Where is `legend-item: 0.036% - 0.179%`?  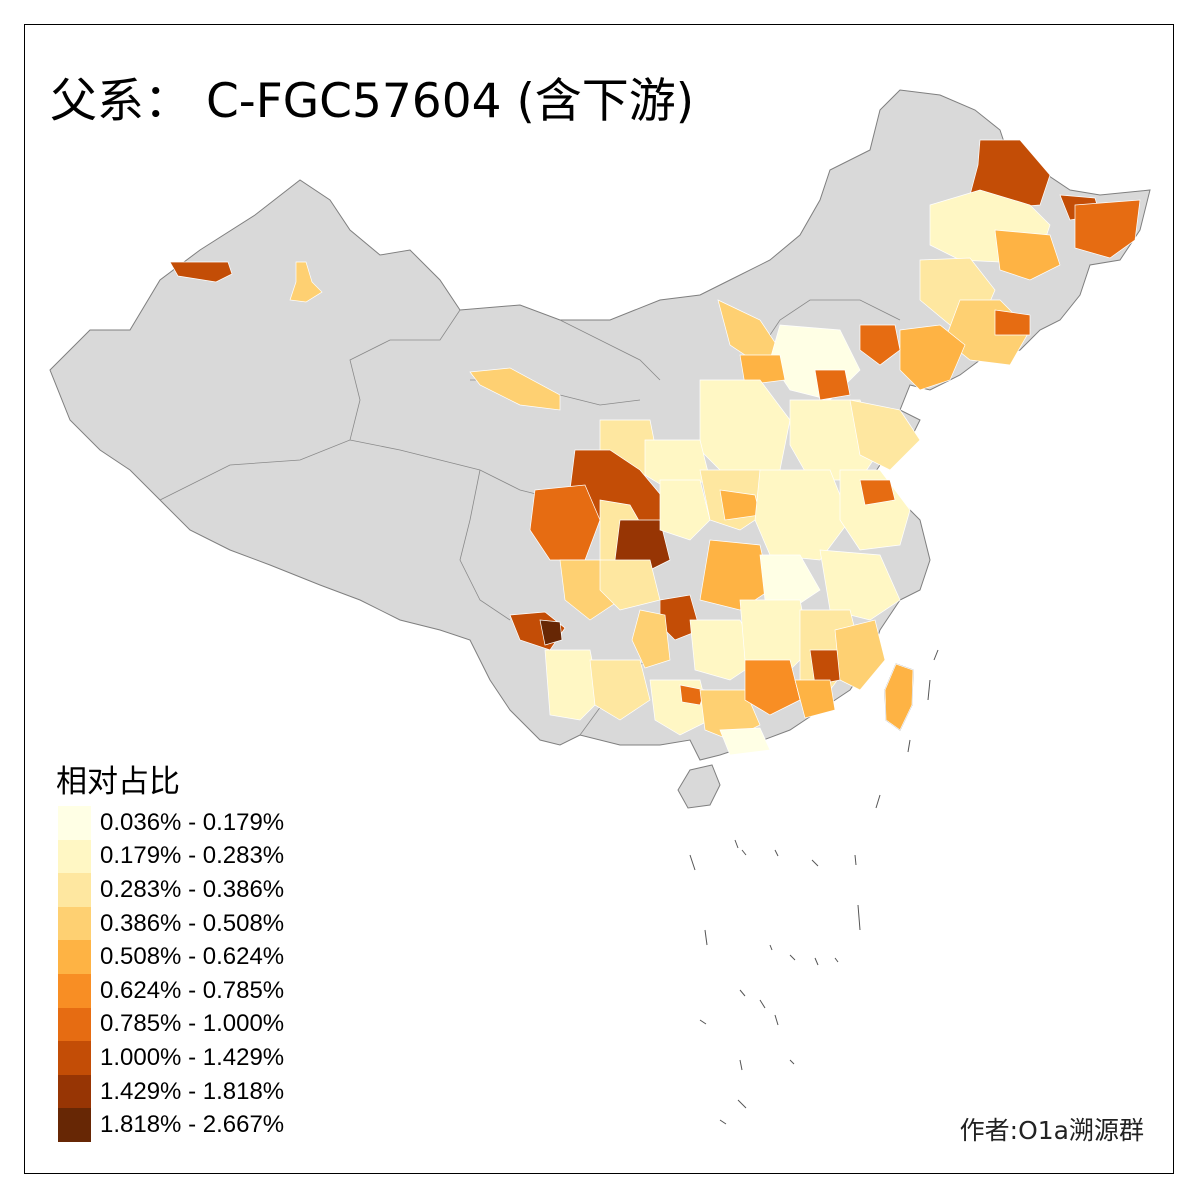
legend-item: 0.036% - 0.179% is located at coordinates (171, 823).